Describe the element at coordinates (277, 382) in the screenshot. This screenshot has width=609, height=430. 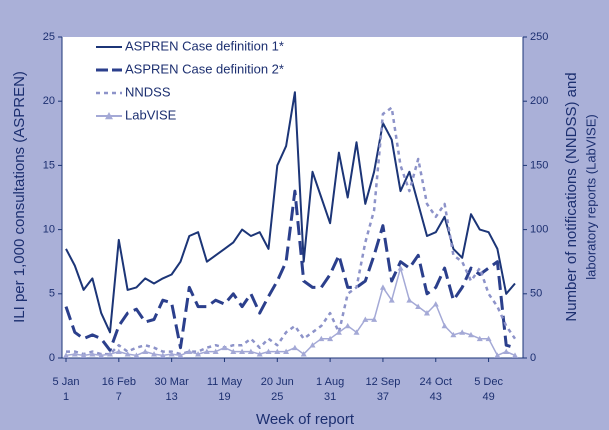
I see `x-tick-label: 20 Jun` at that location.